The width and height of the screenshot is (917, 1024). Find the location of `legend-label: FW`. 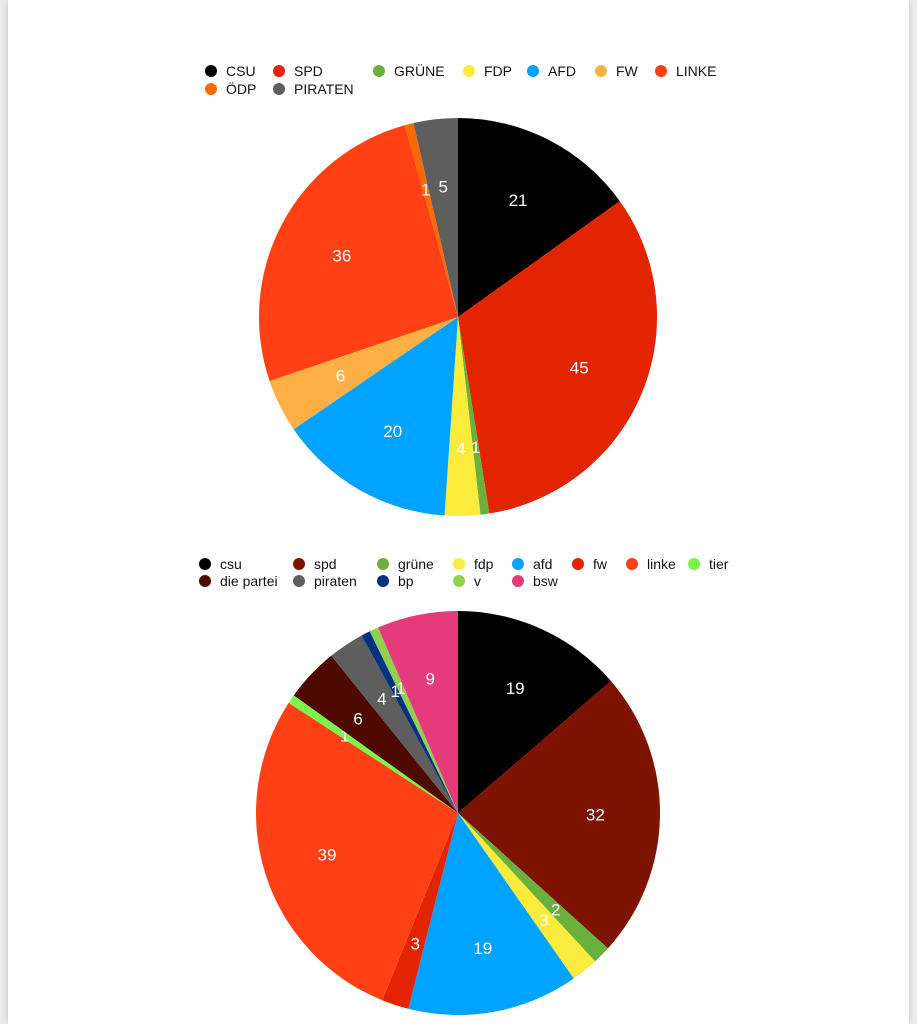

legend-label: FW is located at coordinates (627, 71).